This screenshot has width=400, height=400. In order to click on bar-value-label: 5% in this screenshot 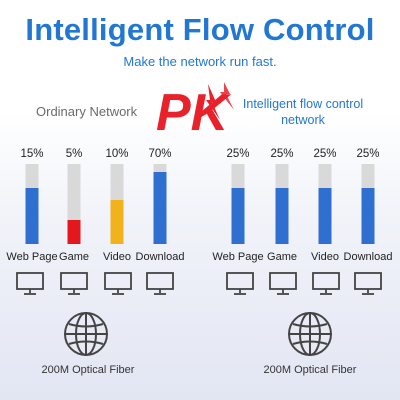, I will do `click(74, 154)`.